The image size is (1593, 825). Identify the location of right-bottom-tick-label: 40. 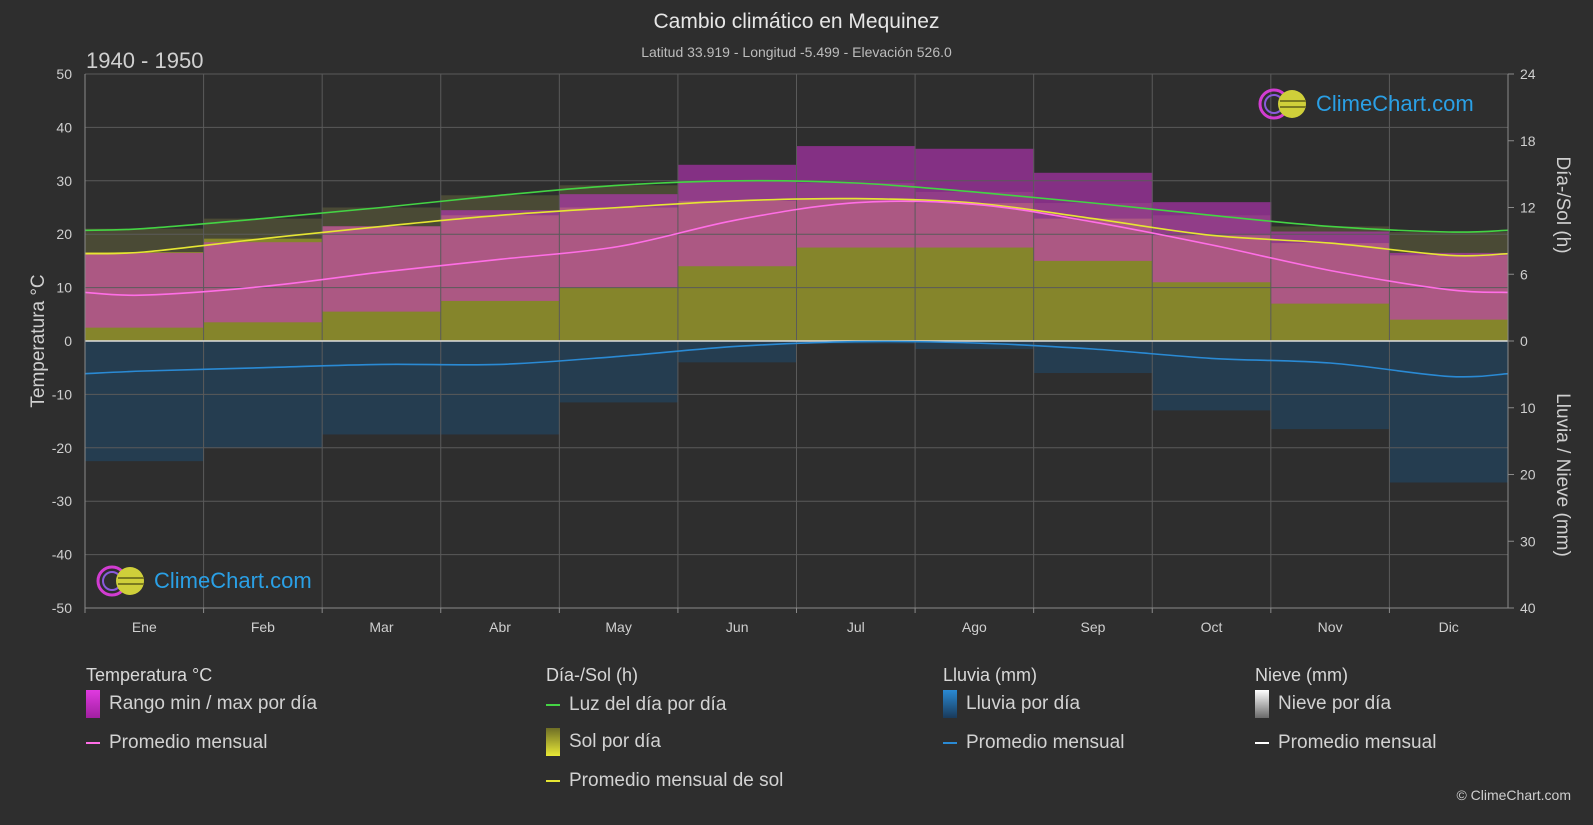
(1528, 608).